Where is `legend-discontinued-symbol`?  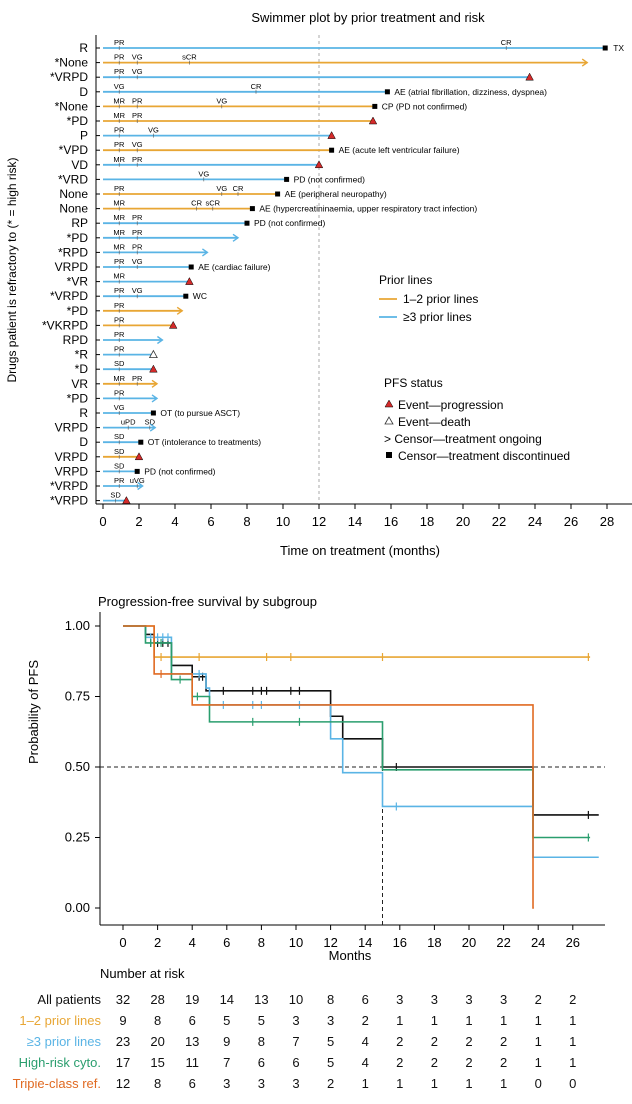 legend-discontinued-symbol is located at coordinates (389, 455).